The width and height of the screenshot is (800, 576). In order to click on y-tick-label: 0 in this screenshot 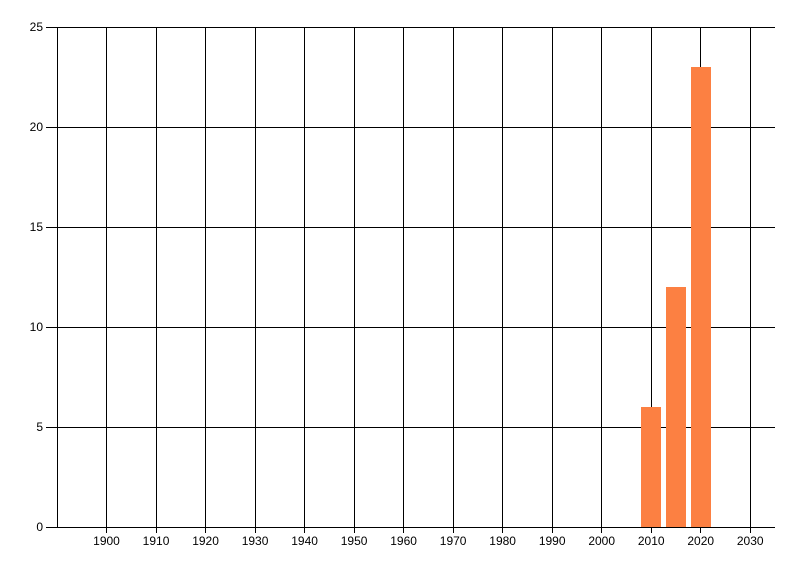, I will do `click(39, 527)`.